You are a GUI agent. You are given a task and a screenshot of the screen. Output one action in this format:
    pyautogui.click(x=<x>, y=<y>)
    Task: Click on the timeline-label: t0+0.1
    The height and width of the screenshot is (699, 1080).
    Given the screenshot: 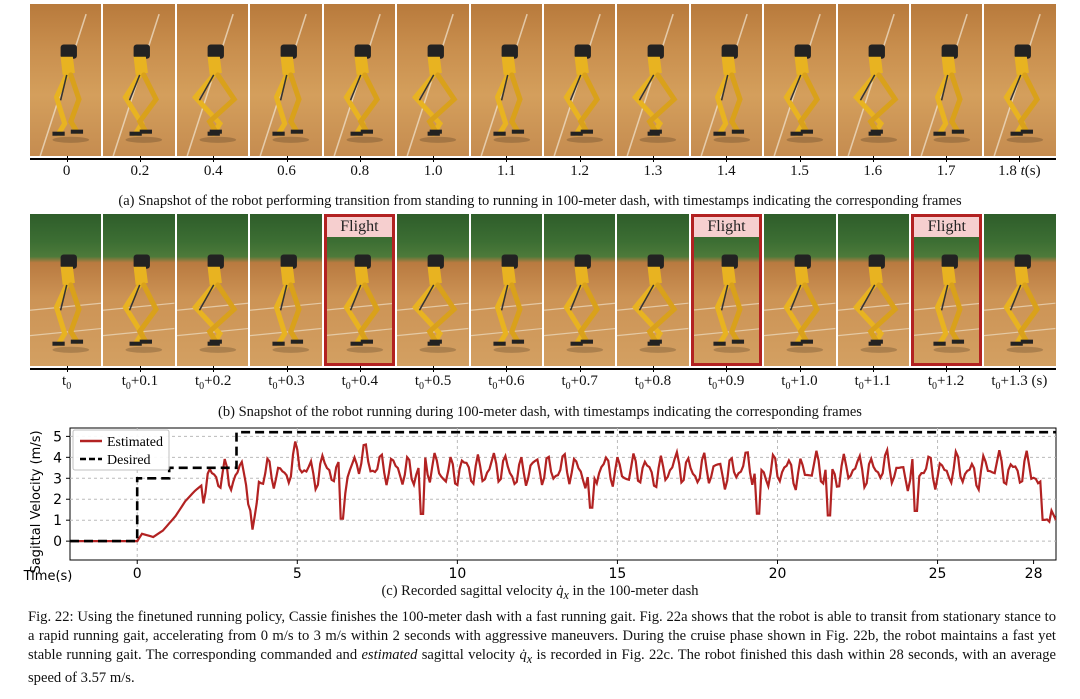 What is the action you would take?
    pyautogui.click(x=140, y=382)
    